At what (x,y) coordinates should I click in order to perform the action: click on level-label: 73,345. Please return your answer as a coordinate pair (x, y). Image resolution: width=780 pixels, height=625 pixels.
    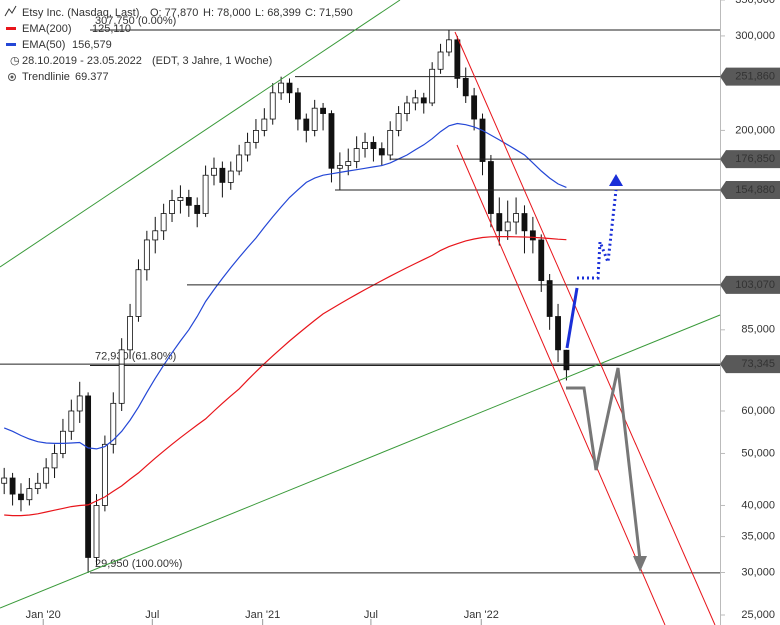
    Looking at the image, I should click on (758, 364).